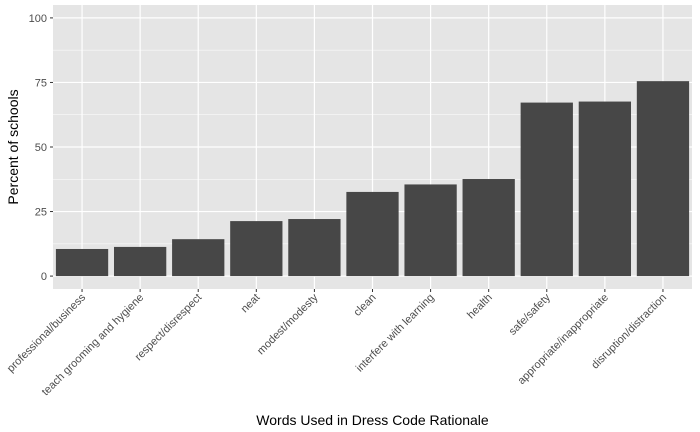 This screenshot has width=700, height=432. I want to click on x-tick-label: health, so click(480, 307).